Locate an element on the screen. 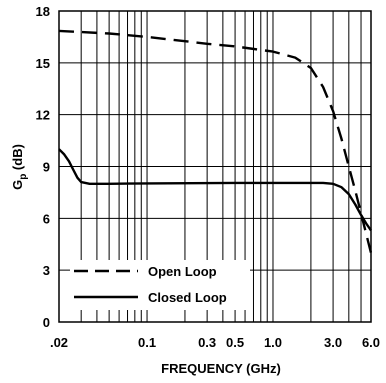  y-tick-labels: 0 3 6 9 12 15 18 is located at coordinates (43, 167).